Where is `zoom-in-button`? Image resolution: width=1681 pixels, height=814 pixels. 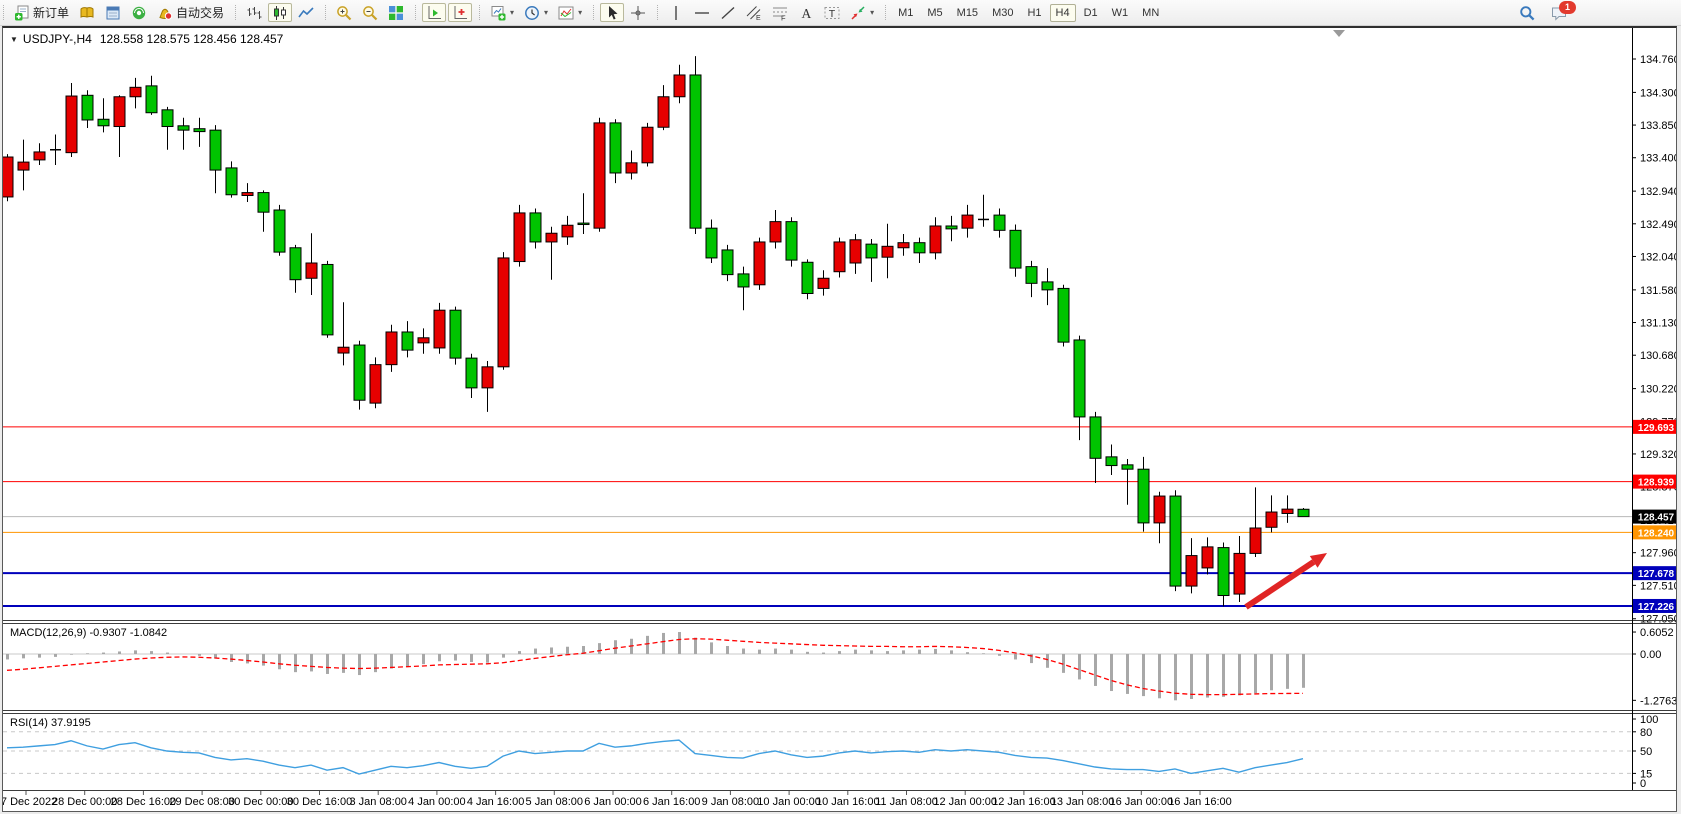 zoom-in-button is located at coordinates (344, 12).